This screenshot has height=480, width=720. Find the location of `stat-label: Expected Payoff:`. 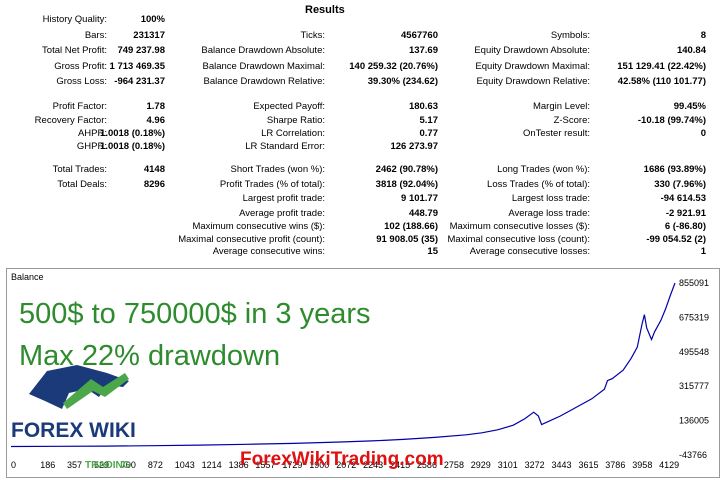

stat-label: Expected Payoff: is located at coordinates (289, 106).